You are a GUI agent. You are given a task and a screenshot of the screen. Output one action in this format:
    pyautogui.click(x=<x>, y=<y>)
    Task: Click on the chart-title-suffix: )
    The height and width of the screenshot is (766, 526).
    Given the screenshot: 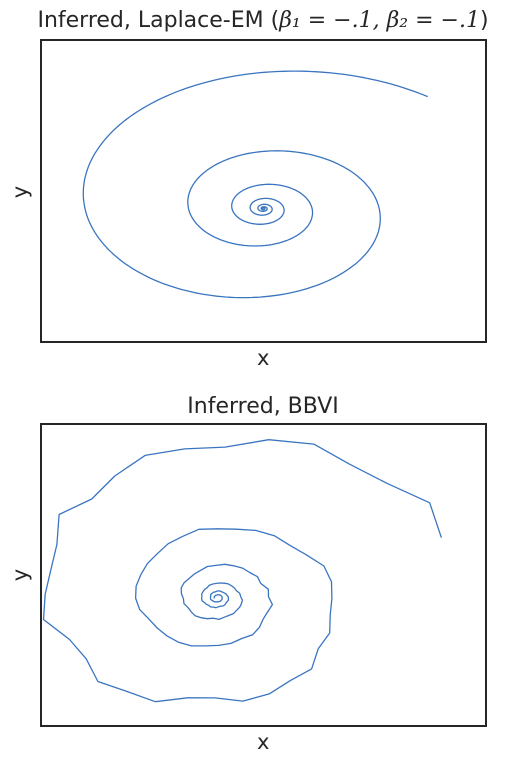 What is the action you would take?
    pyautogui.click(x=484, y=20)
    